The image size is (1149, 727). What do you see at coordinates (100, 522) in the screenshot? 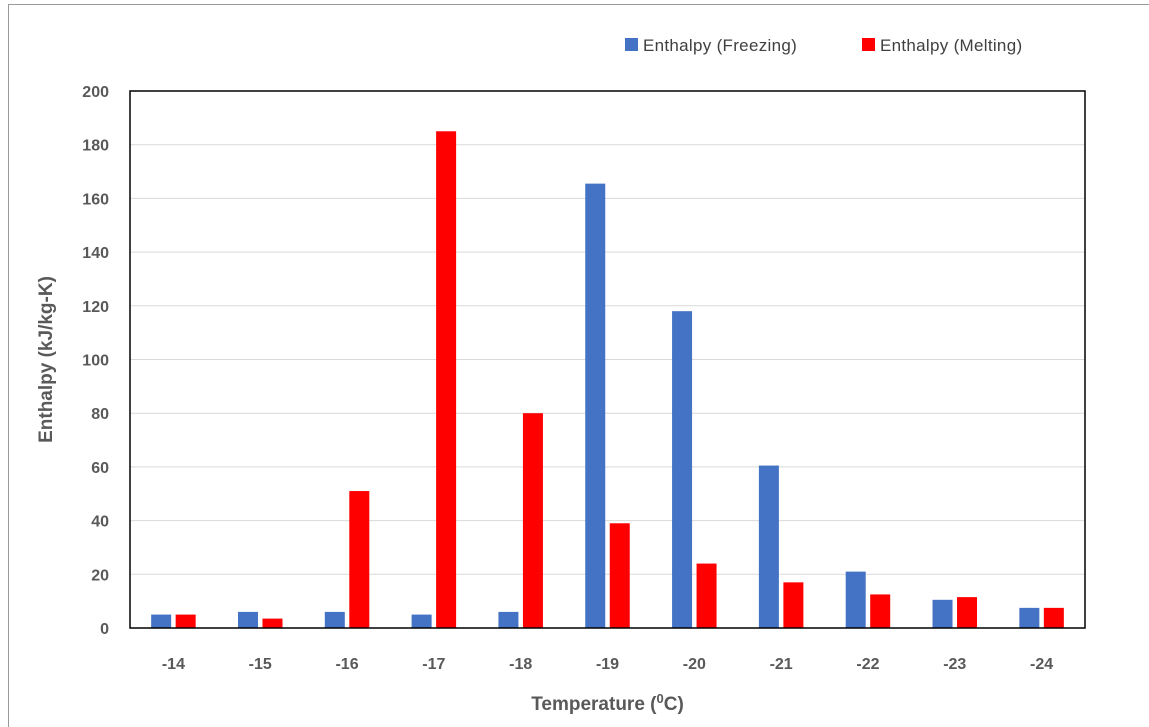
I see `y-tick-label: 40` at bounding box center [100, 522].